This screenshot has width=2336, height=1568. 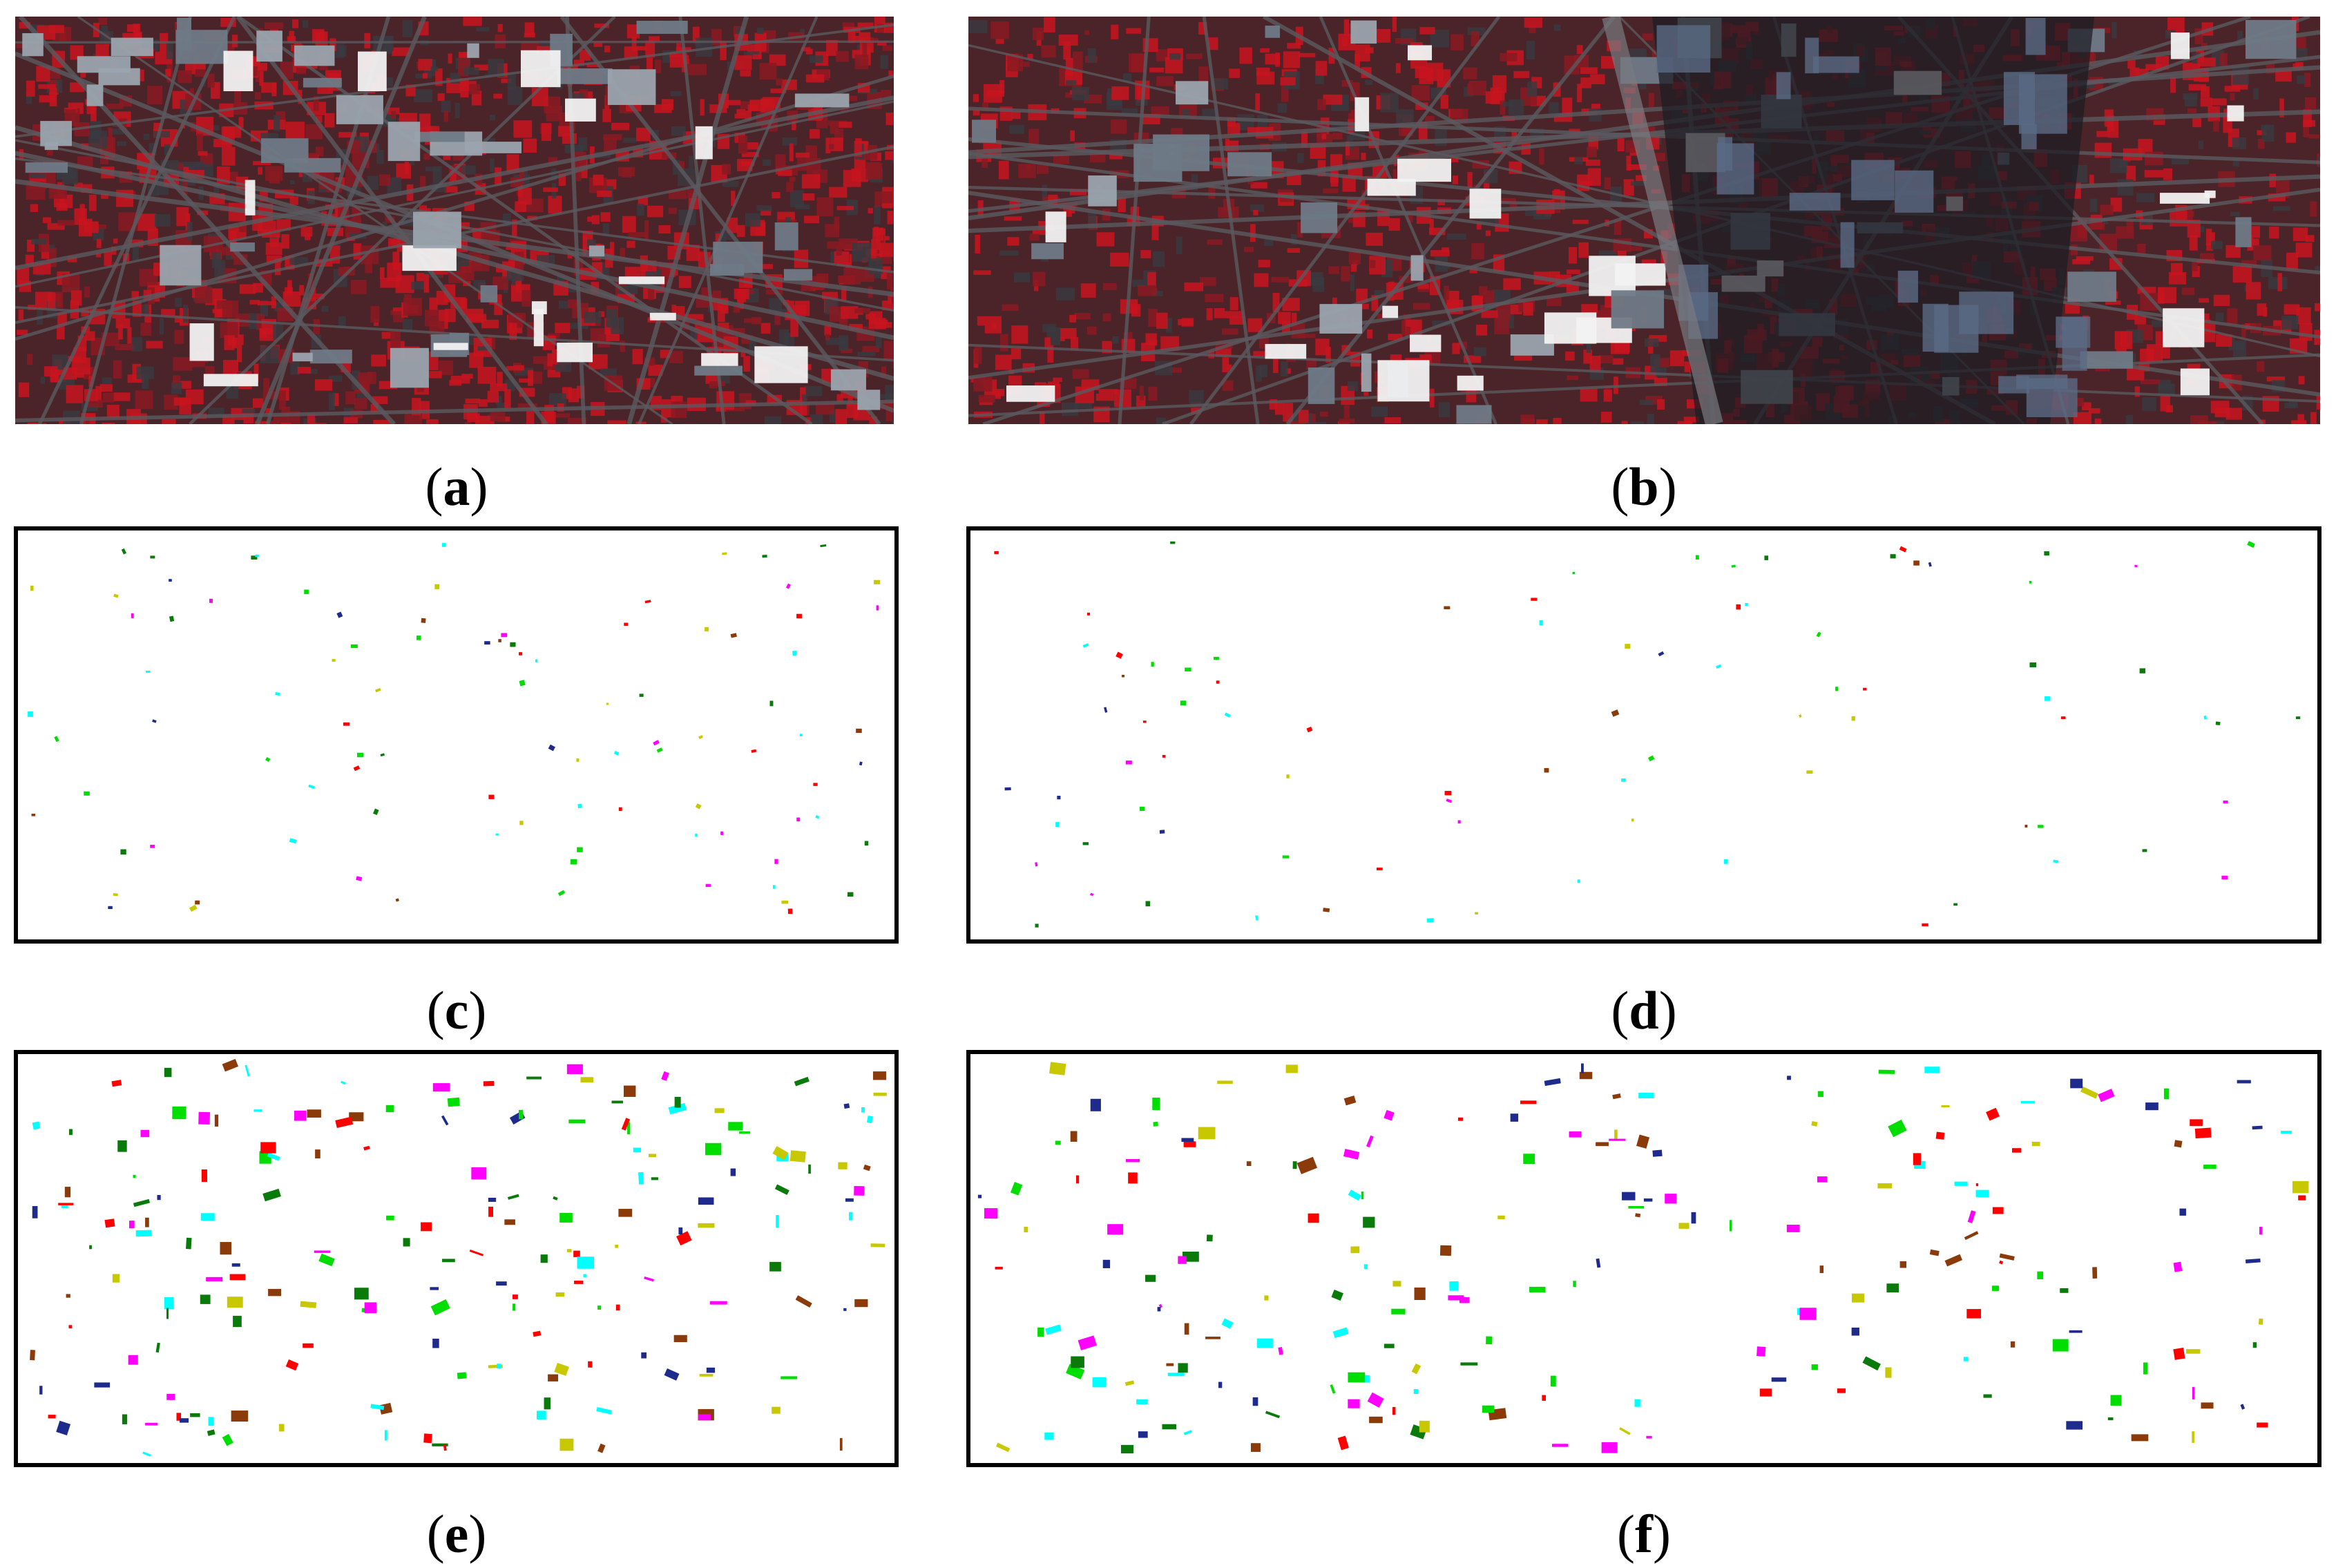 I want to click on caption-a: (a), so click(x=456, y=487).